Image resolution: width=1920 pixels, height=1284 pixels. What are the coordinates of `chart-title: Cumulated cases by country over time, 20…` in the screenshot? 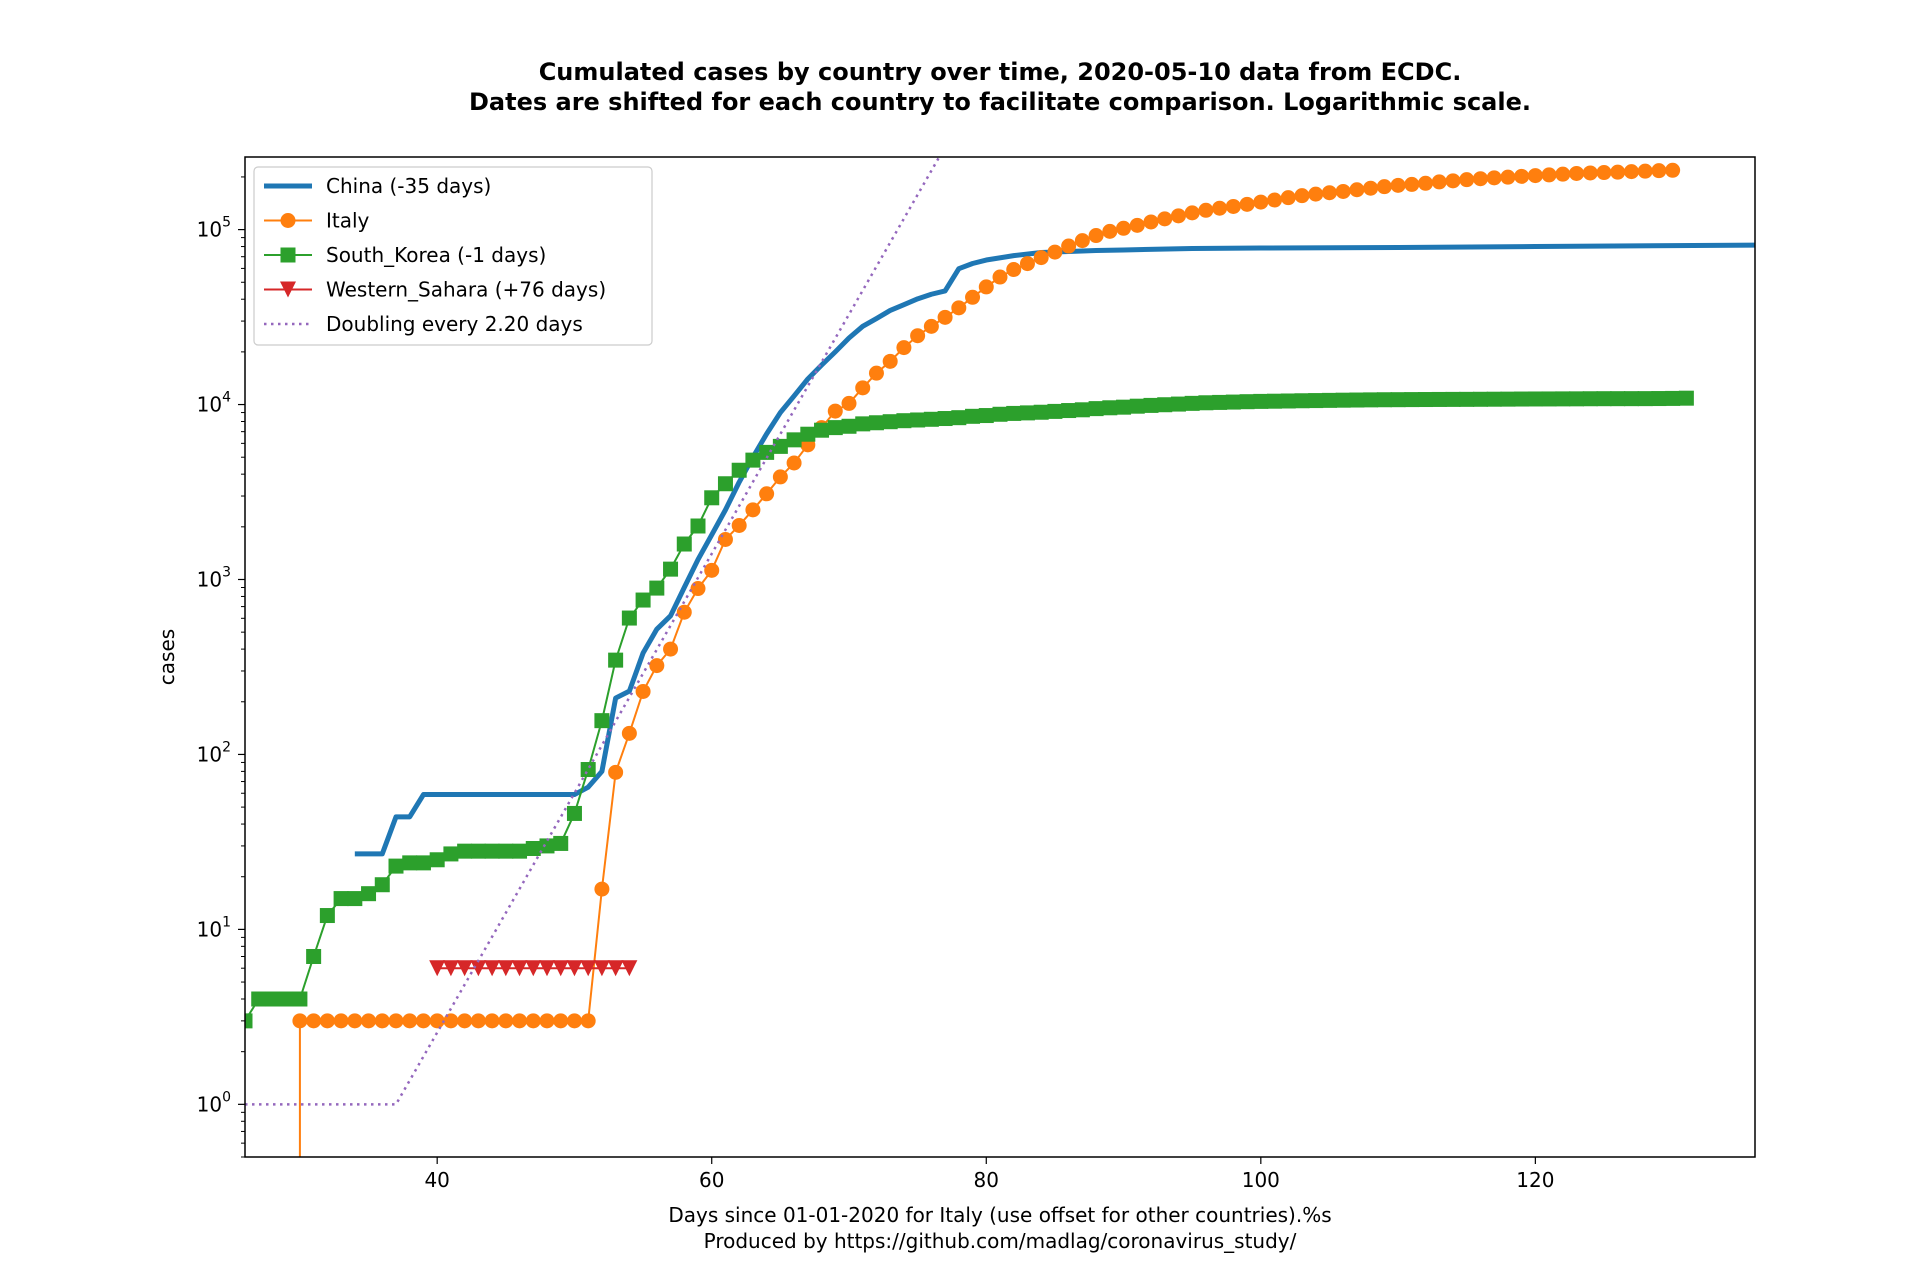 It's located at (1000, 72).